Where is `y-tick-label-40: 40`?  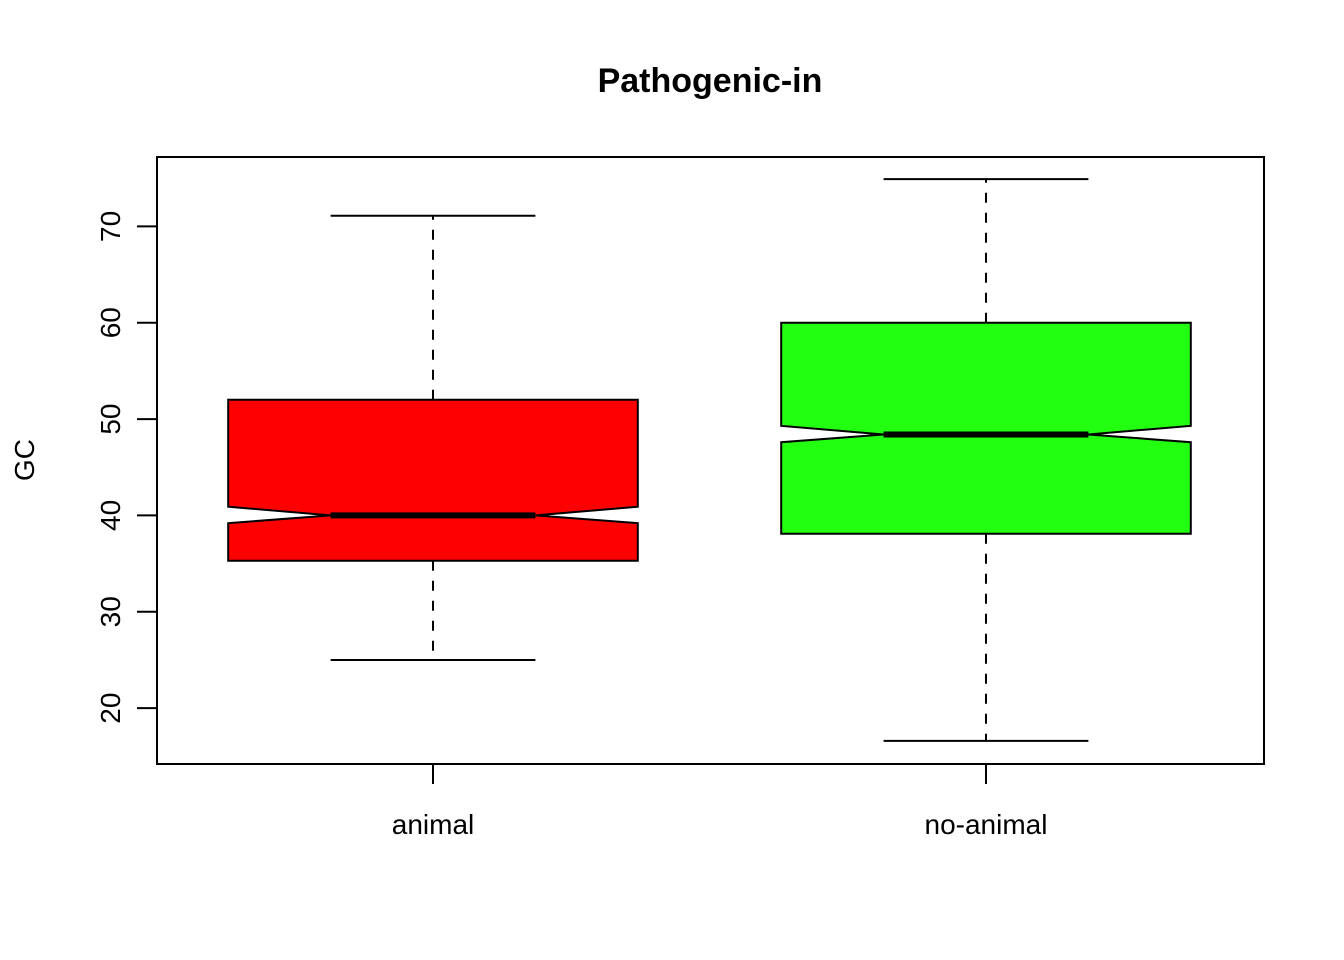 y-tick-label-40: 40 is located at coordinates (110, 515).